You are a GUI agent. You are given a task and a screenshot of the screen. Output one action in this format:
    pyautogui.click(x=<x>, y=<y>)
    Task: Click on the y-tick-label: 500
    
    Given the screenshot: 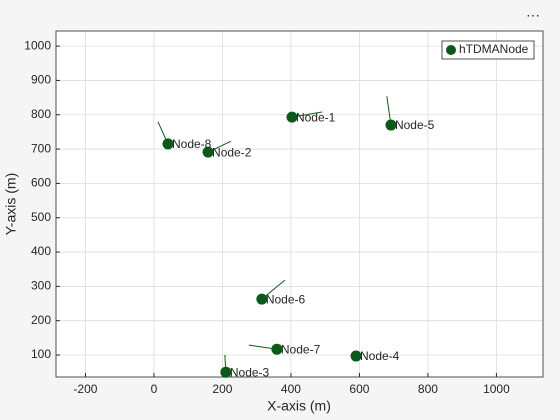 What is the action you would take?
    pyautogui.click(x=41, y=217)
    